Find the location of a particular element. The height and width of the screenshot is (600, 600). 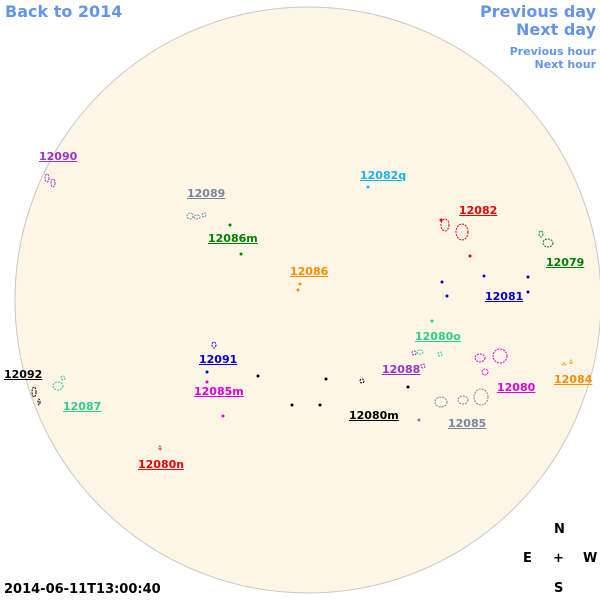

region-label: 12081 is located at coordinates (504, 296).